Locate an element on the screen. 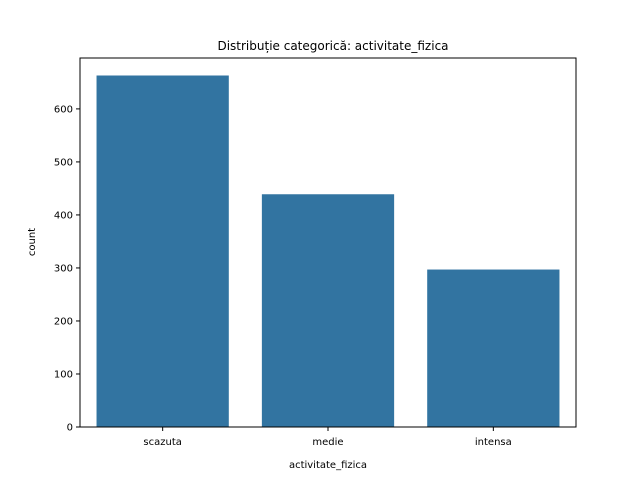 The height and width of the screenshot is (480, 640). y-tick-label-500: 500 is located at coordinates (63, 162).